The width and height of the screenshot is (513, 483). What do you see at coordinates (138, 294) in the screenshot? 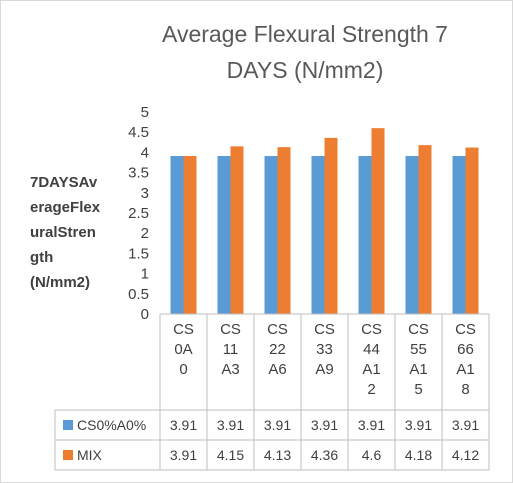
I see `y-tick-label: 0.5` at bounding box center [138, 294].